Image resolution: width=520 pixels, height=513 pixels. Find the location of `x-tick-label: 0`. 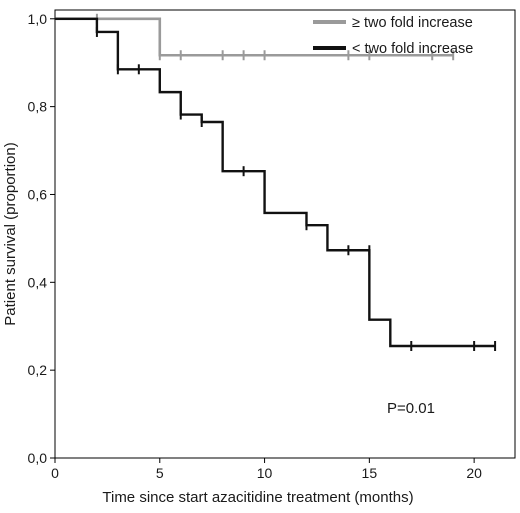

x-tick-label: 0 is located at coordinates (55, 473).